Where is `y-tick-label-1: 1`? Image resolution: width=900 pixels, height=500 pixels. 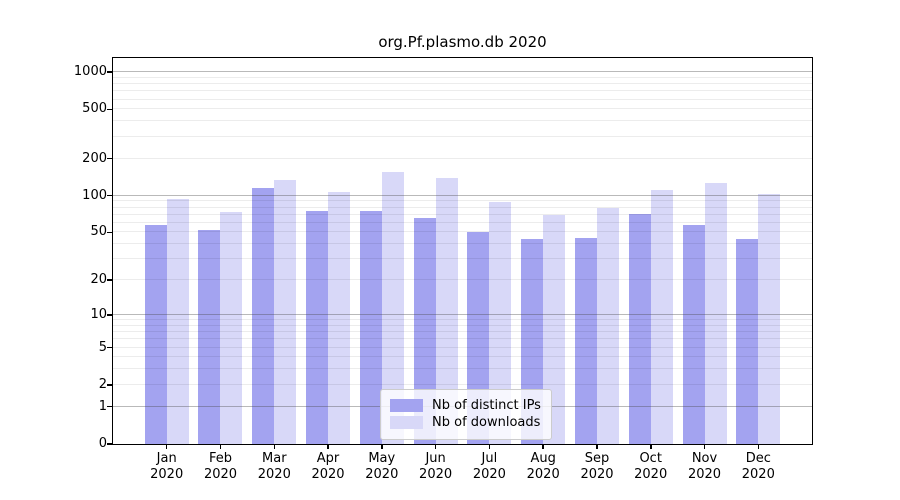 y-tick-label-1: 1 is located at coordinates (102, 406).